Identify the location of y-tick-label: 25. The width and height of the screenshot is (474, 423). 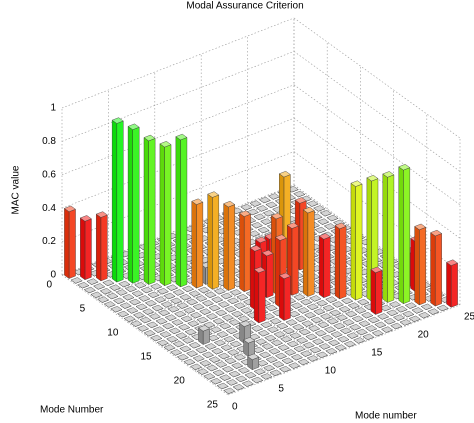
(469, 317).